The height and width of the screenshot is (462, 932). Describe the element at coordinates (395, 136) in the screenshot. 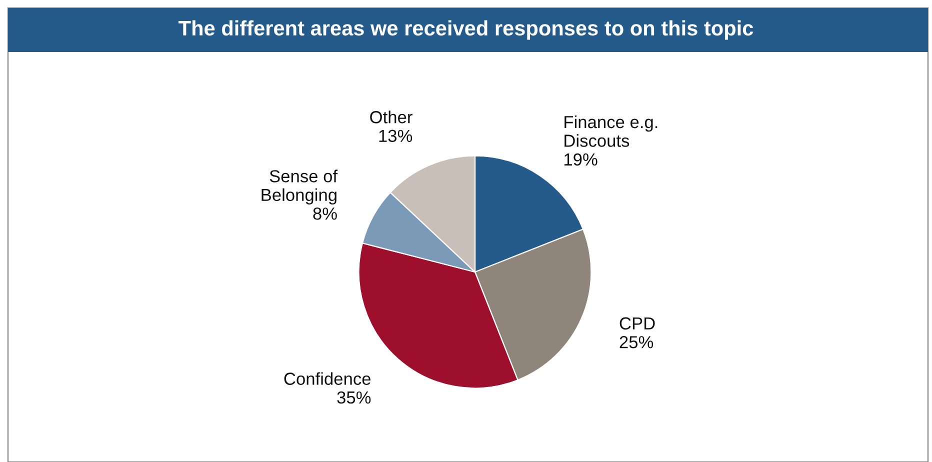

I see `data-label: 13%` at that location.